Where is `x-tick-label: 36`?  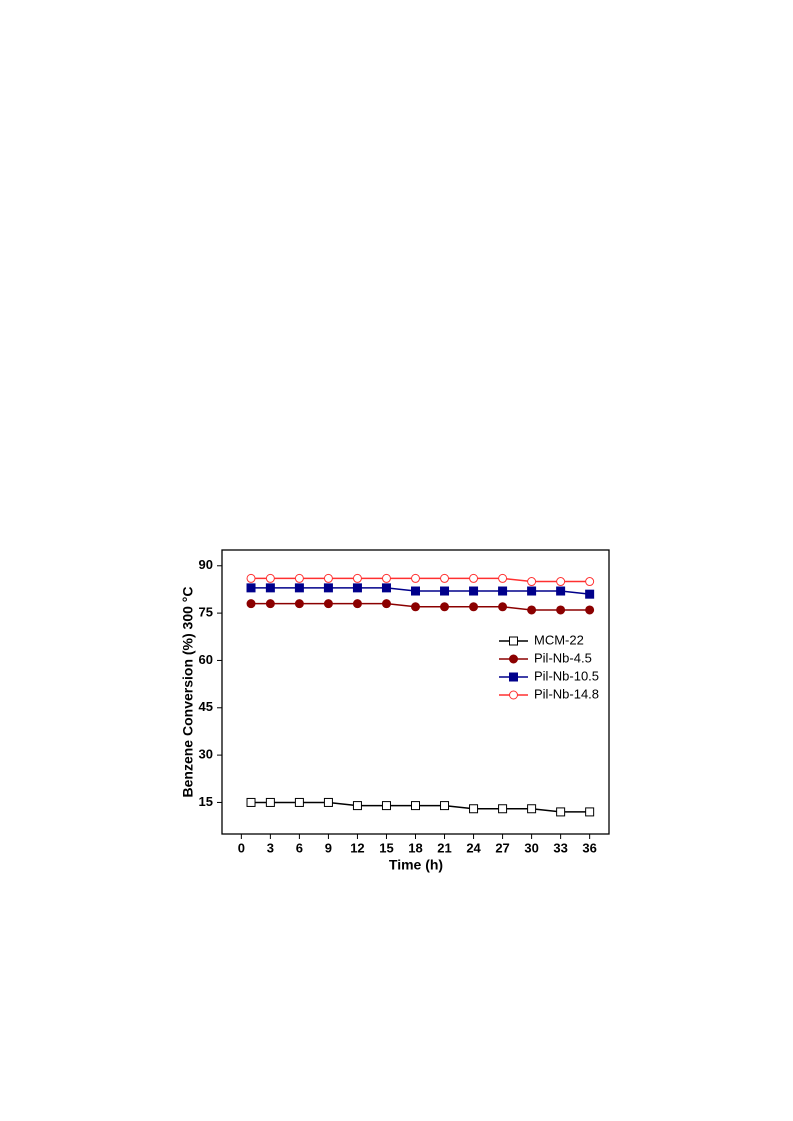 x-tick-label: 36 is located at coordinates (589, 847).